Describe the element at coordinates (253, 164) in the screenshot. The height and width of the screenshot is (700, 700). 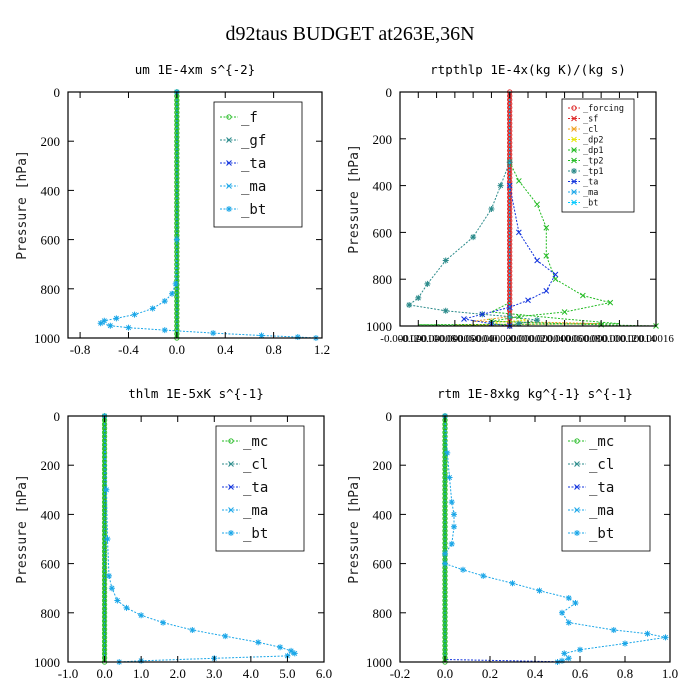
I see `legend-label: _ta` at that location.